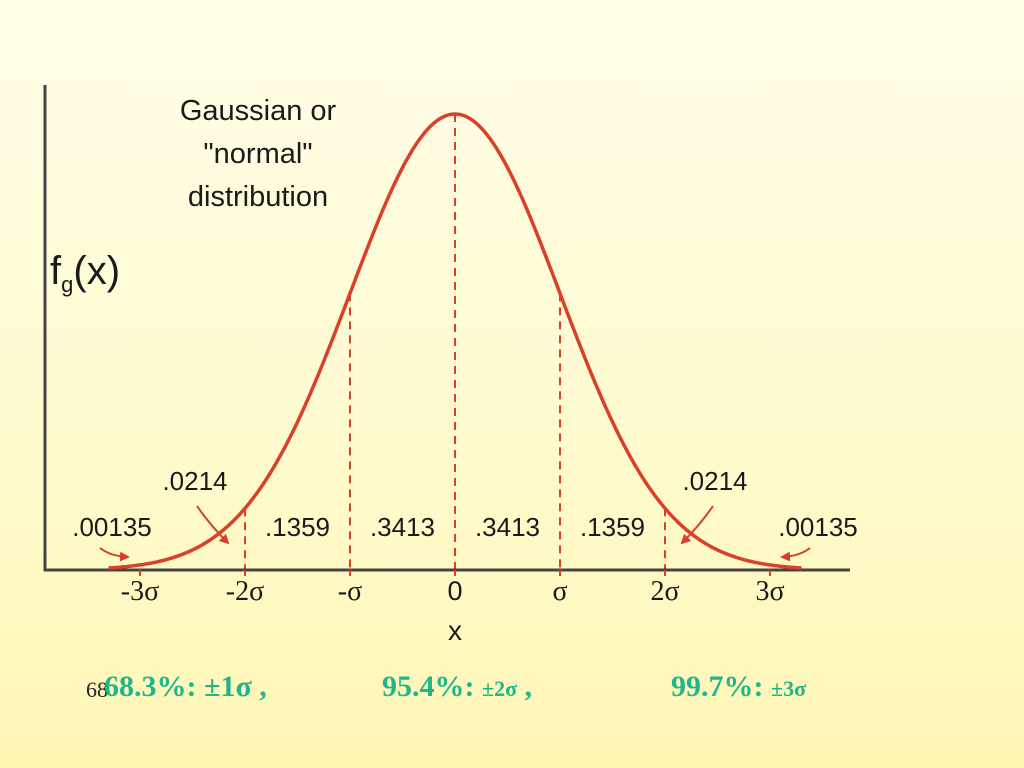 The height and width of the screenshot is (768, 1024). What do you see at coordinates (455, 630) in the screenshot?
I see `x-axis-label: x` at bounding box center [455, 630].